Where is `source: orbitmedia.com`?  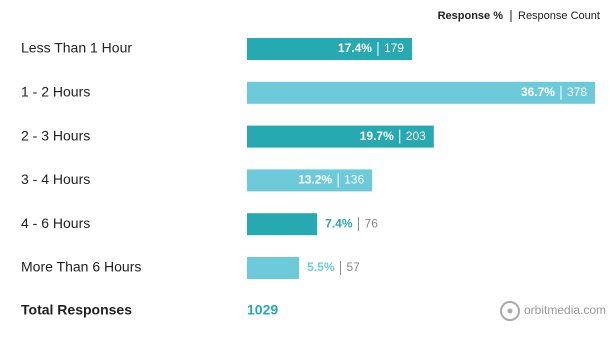 source: orbitmedia.com is located at coordinates (565, 310).